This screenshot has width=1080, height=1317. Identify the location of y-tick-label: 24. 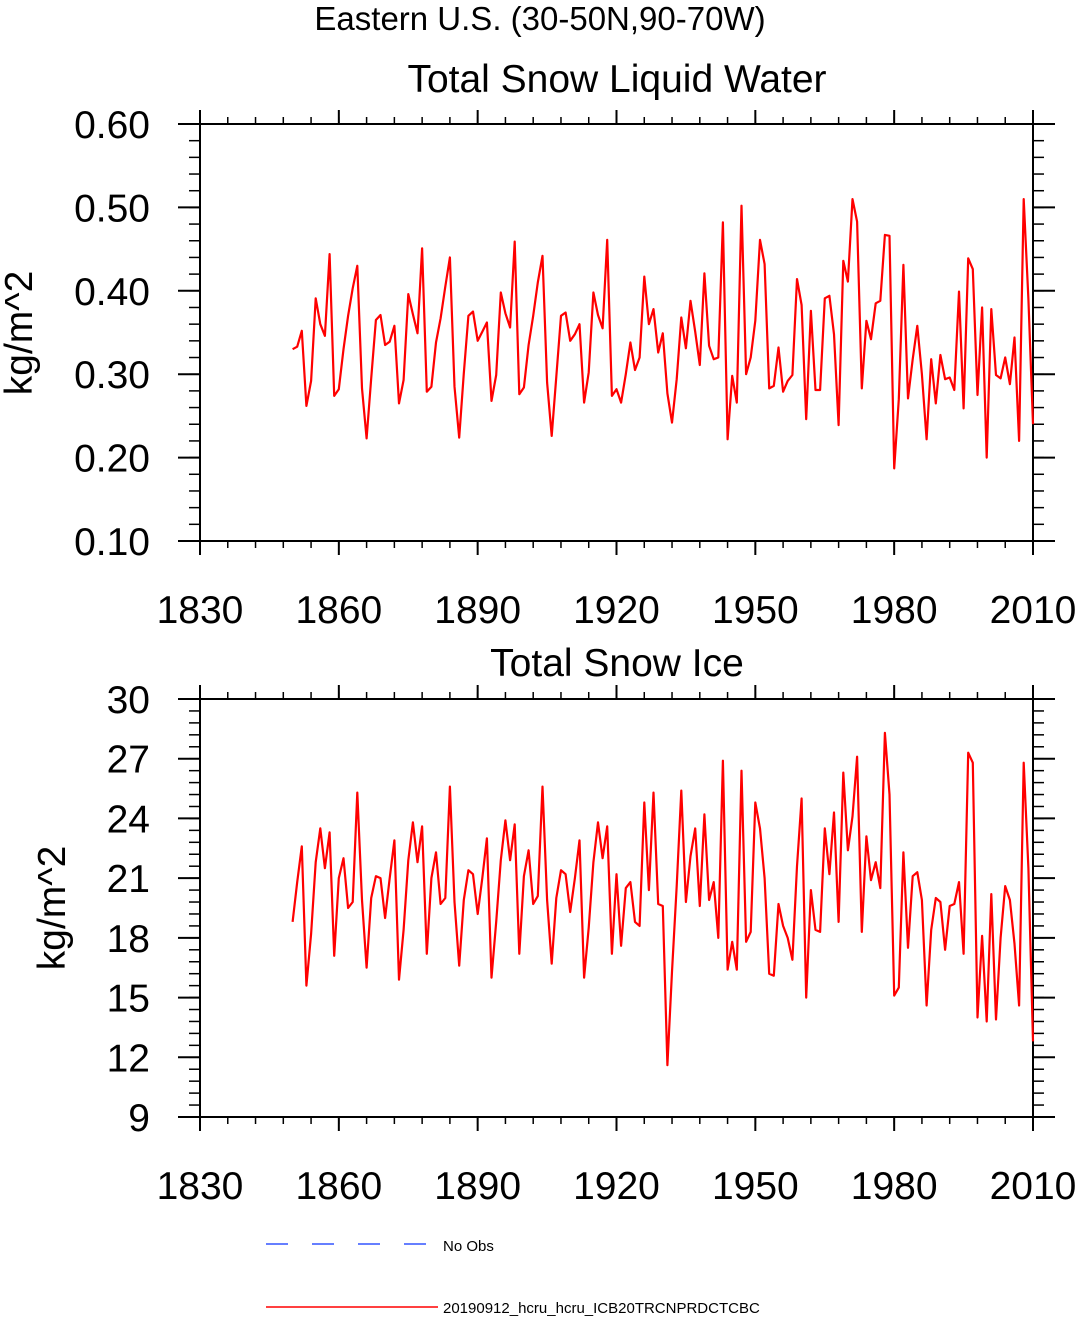
(128, 819).